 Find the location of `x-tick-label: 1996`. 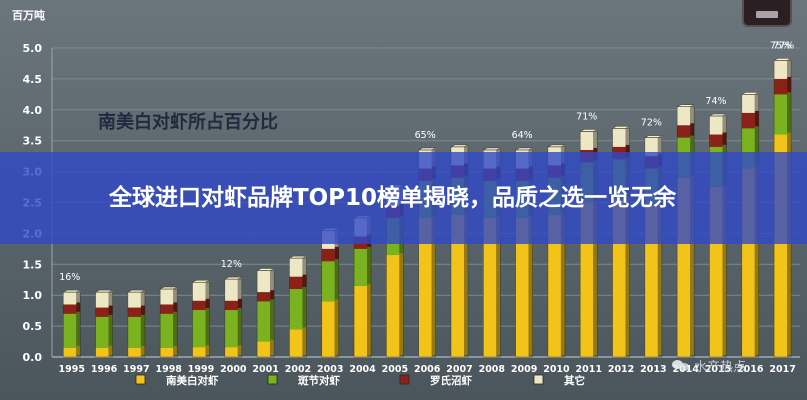

x-tick-label: 1996 is located at coordinates (104, 369).